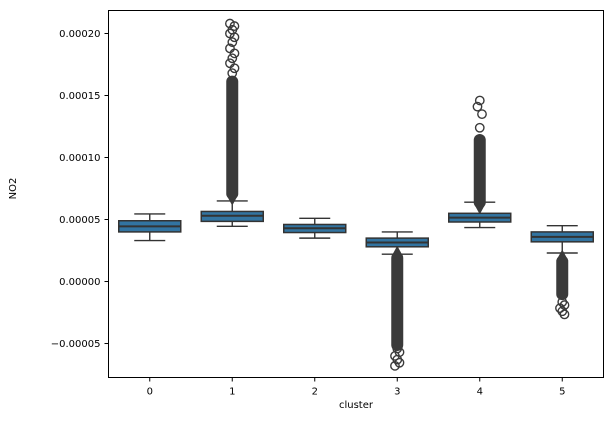  What do you see at coordinates (315, 392) in the screenshot?
I see `x-axis-tick-label: 2` at bounding box center [315, 392].